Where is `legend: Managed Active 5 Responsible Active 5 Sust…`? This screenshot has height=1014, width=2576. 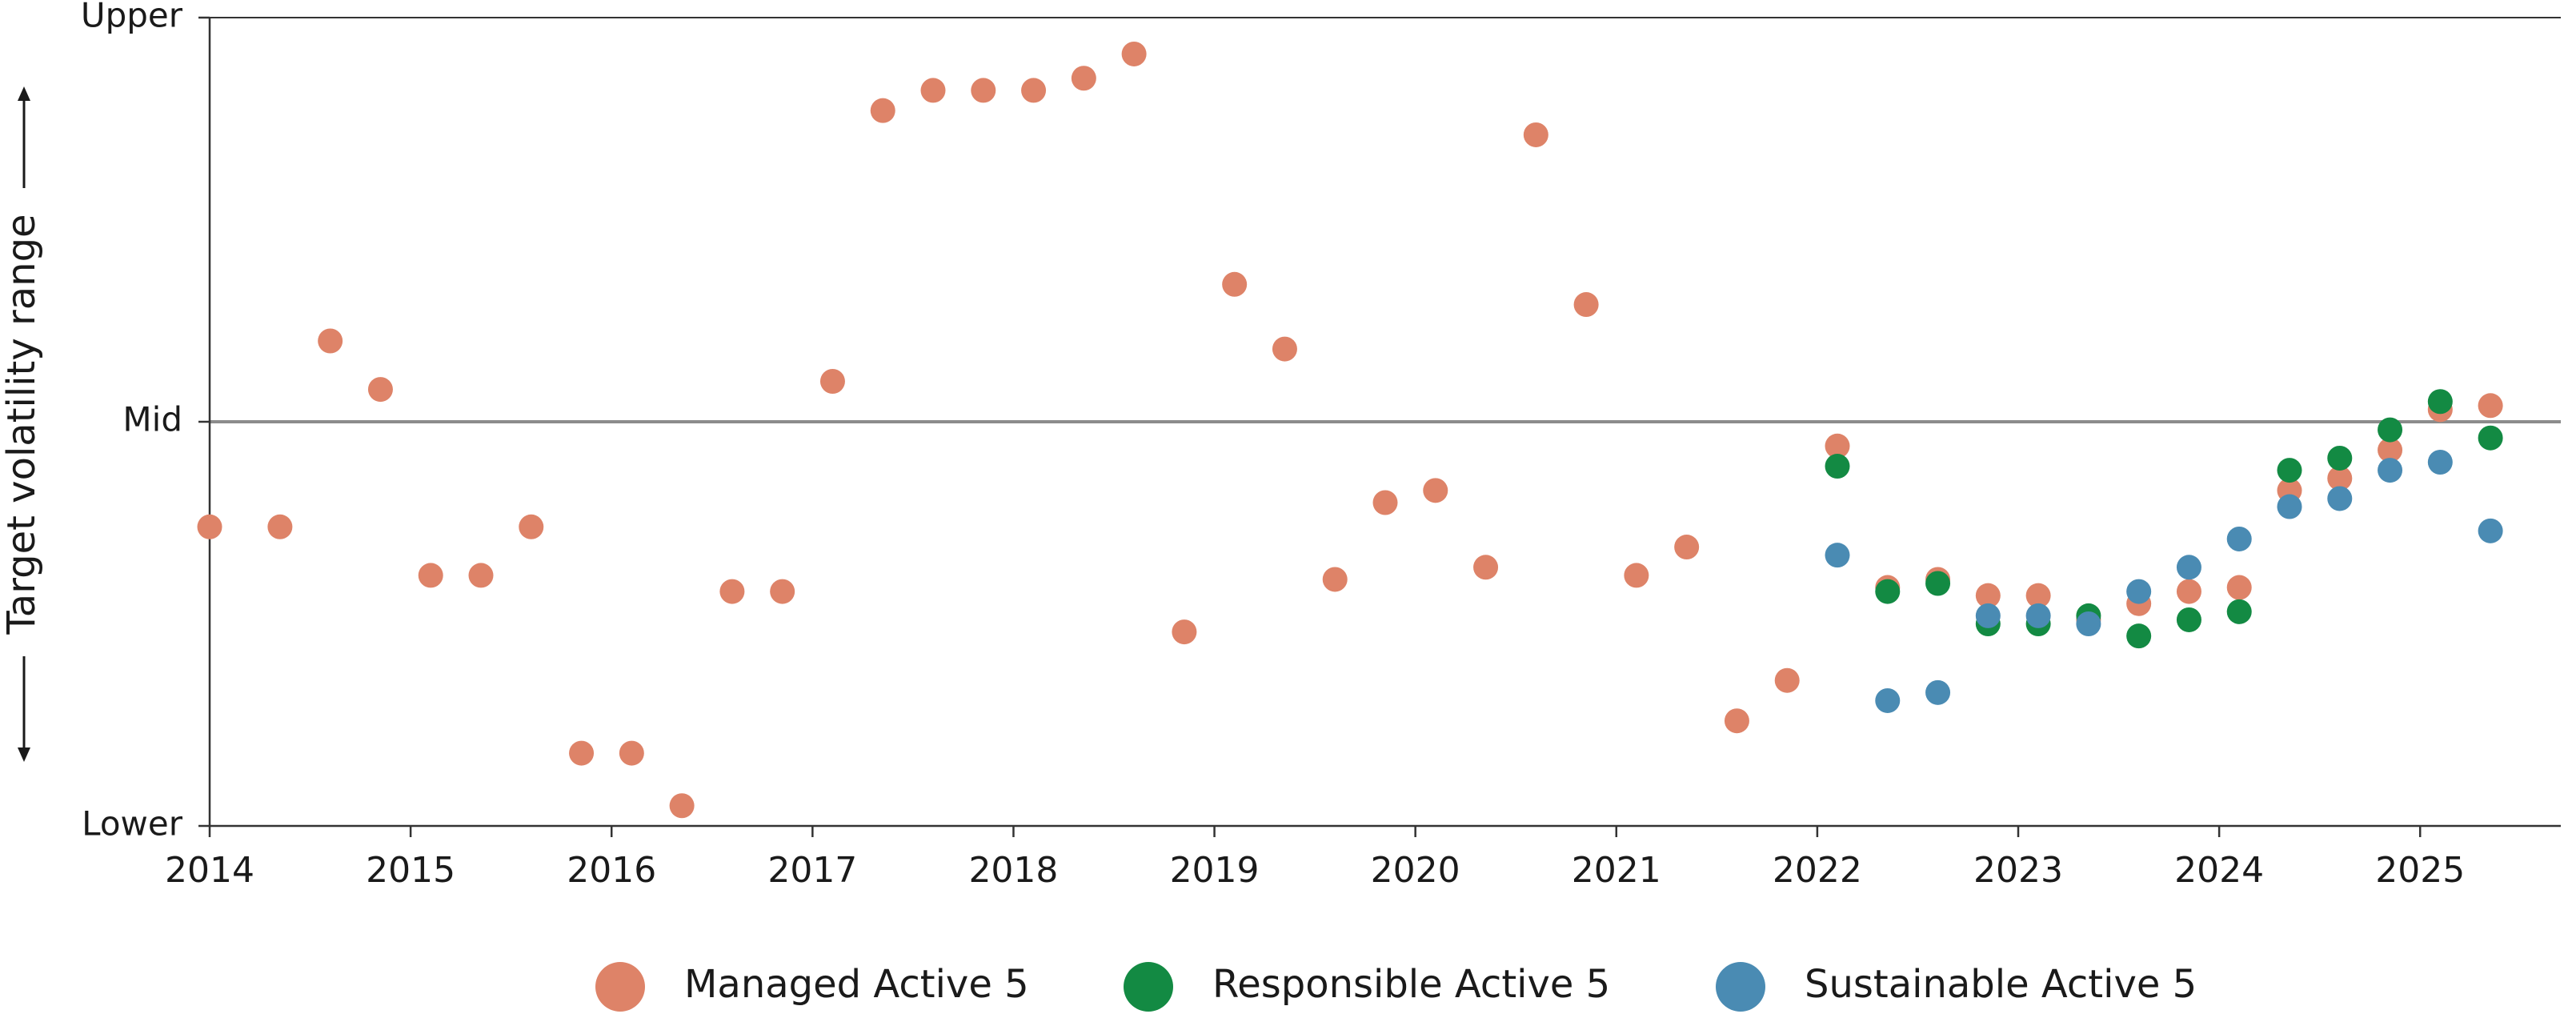 legend: Managed Active 5 Responsible Active 5 Sust… is located at coordinates (1396, 987).